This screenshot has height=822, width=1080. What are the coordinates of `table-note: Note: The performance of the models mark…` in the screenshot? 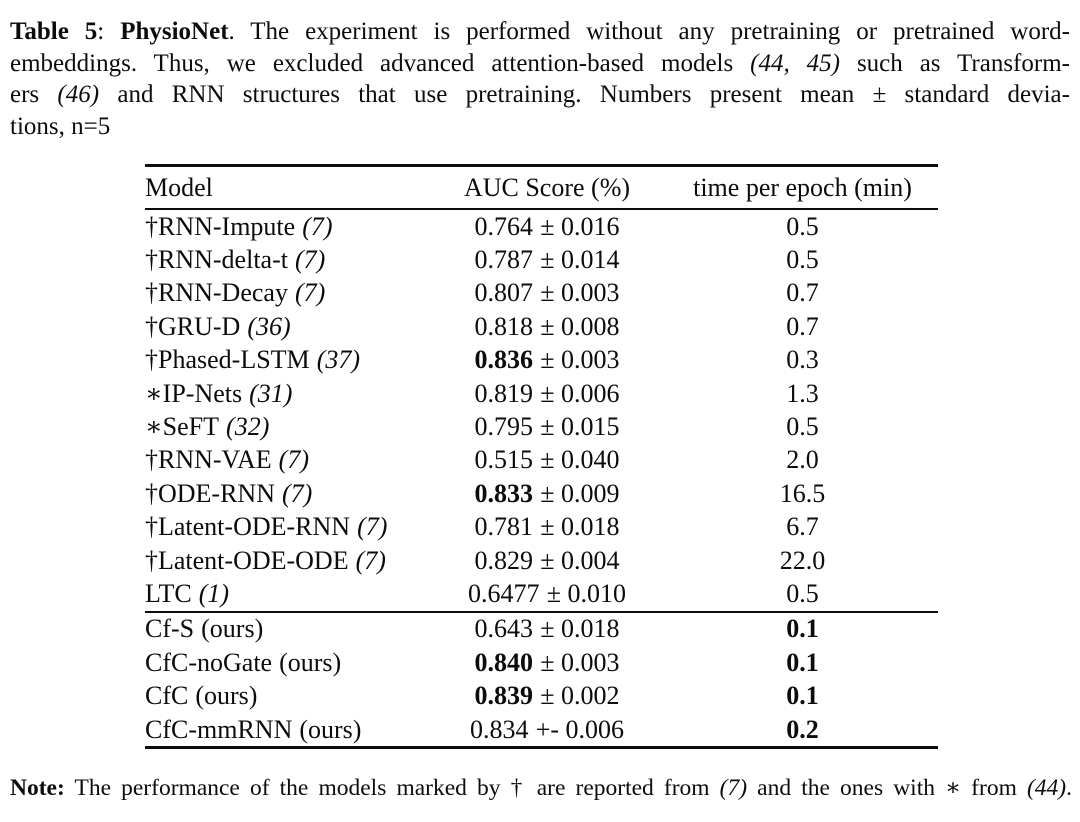 It's located at (541, 788).